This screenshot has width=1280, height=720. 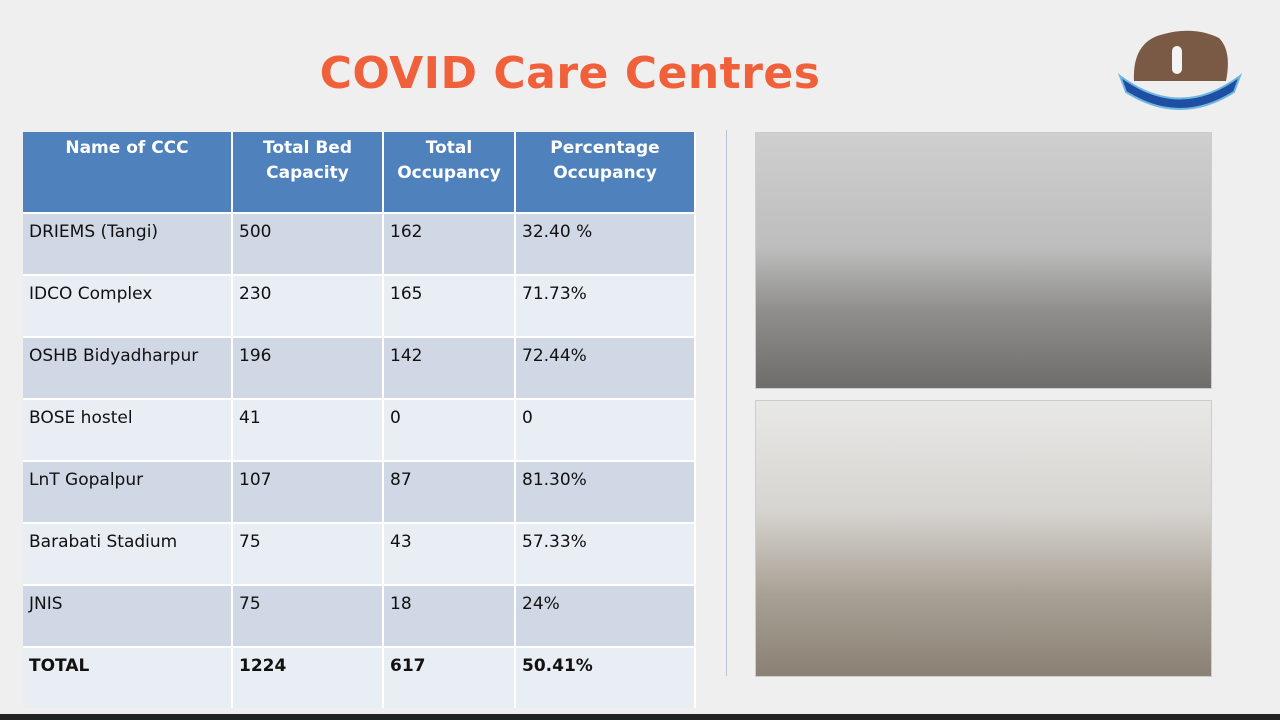 I want to click on cell-bed-capacity: 41, so click(x=308, y=429).